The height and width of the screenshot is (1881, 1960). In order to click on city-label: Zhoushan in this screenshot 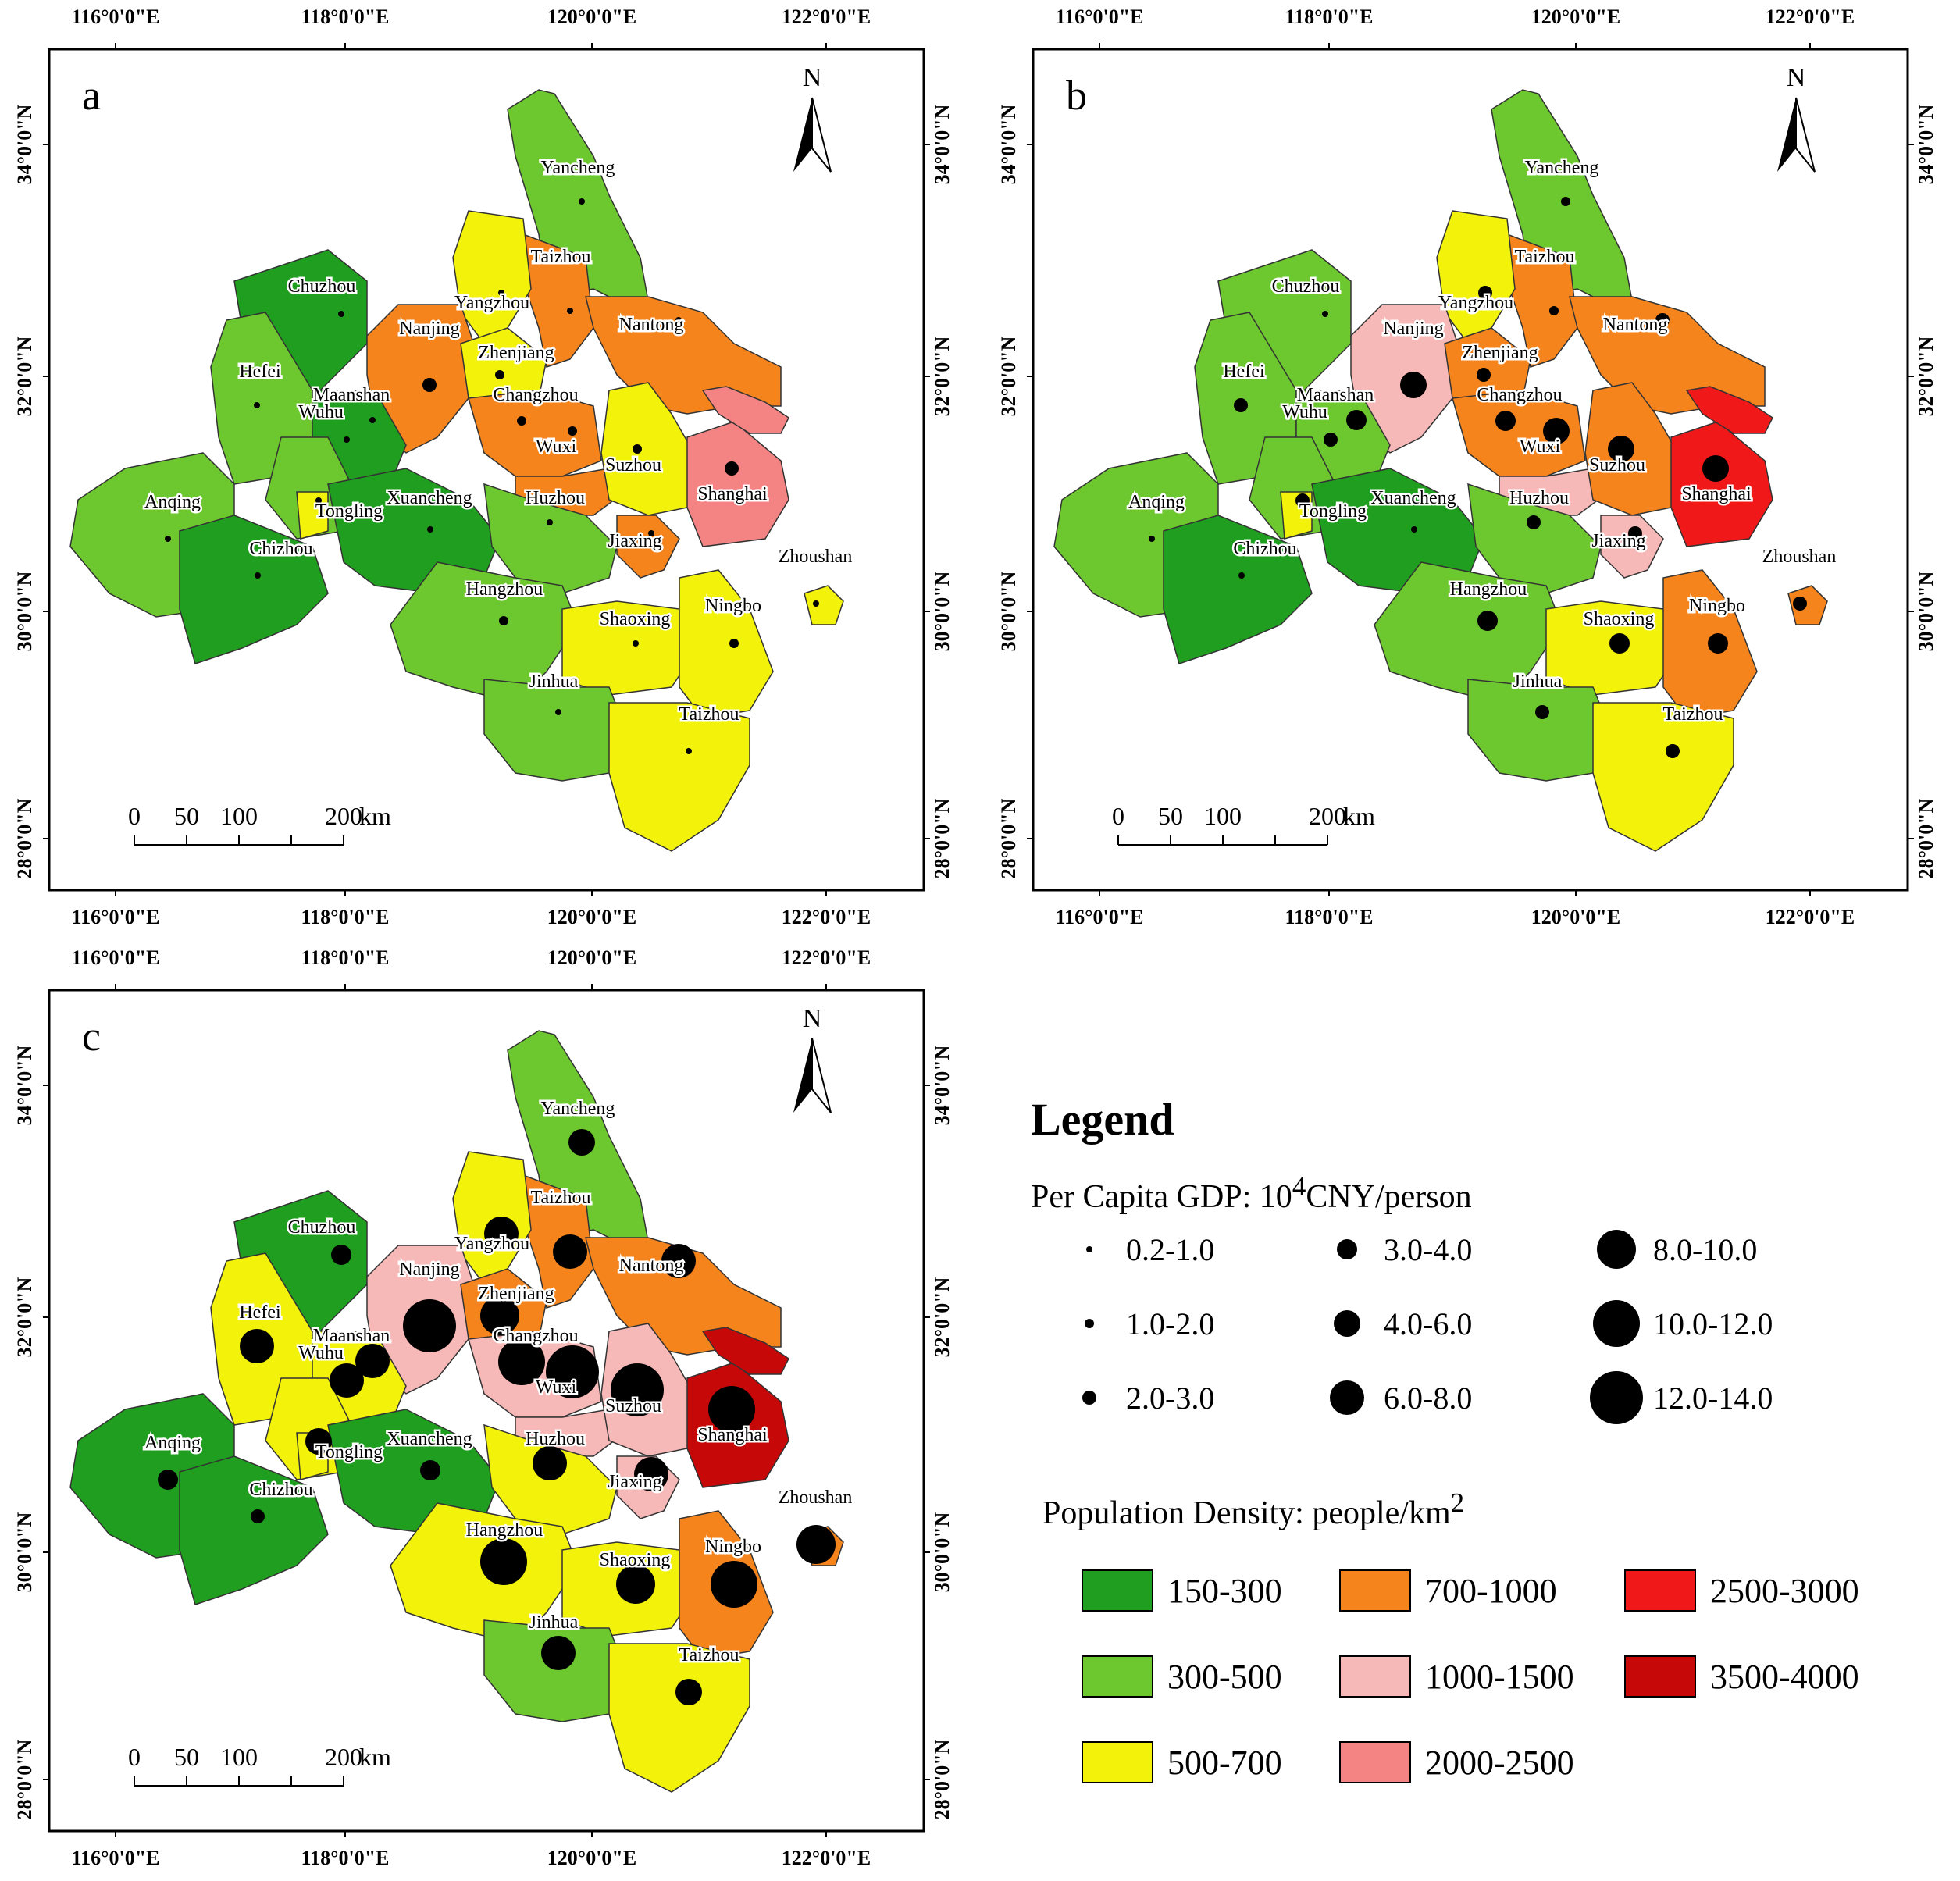, I will do `click(816, 1497)`.